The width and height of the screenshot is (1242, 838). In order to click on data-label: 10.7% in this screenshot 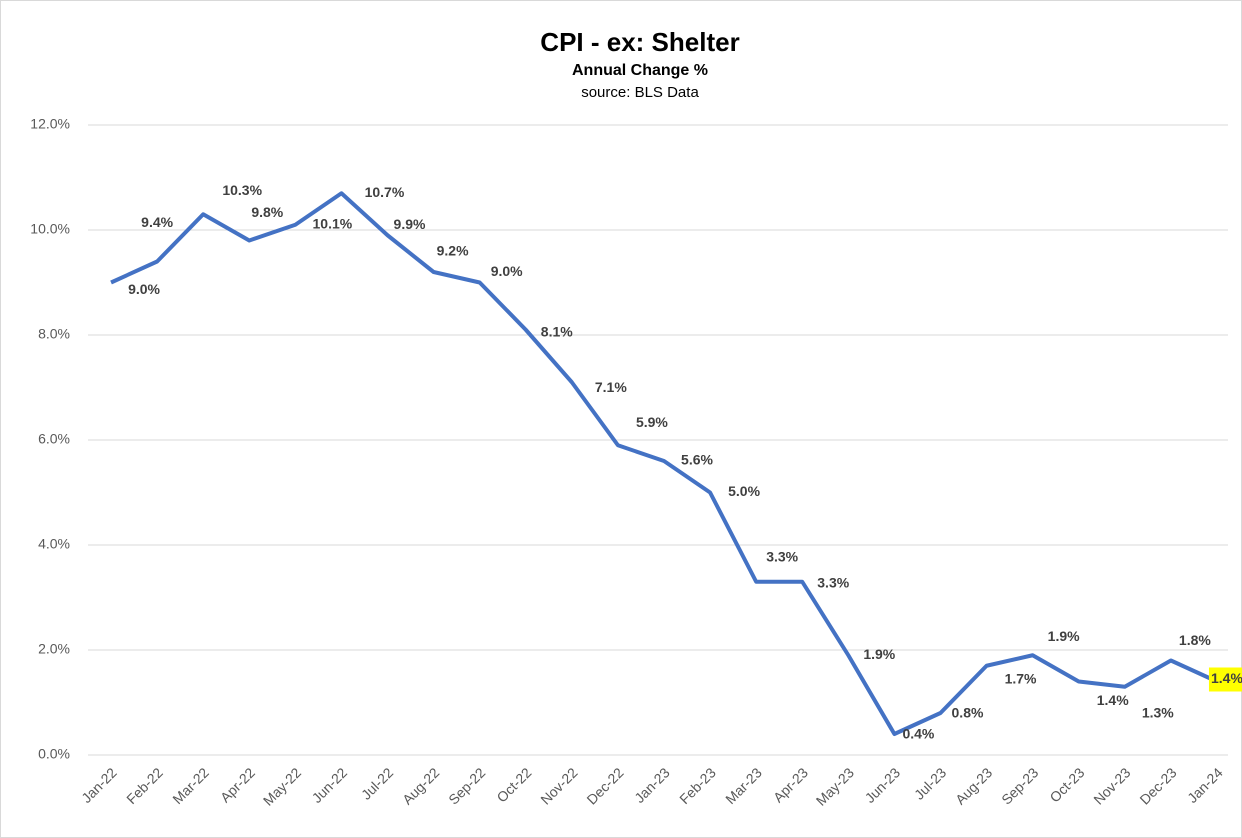, I will do `click(385, 192)`.